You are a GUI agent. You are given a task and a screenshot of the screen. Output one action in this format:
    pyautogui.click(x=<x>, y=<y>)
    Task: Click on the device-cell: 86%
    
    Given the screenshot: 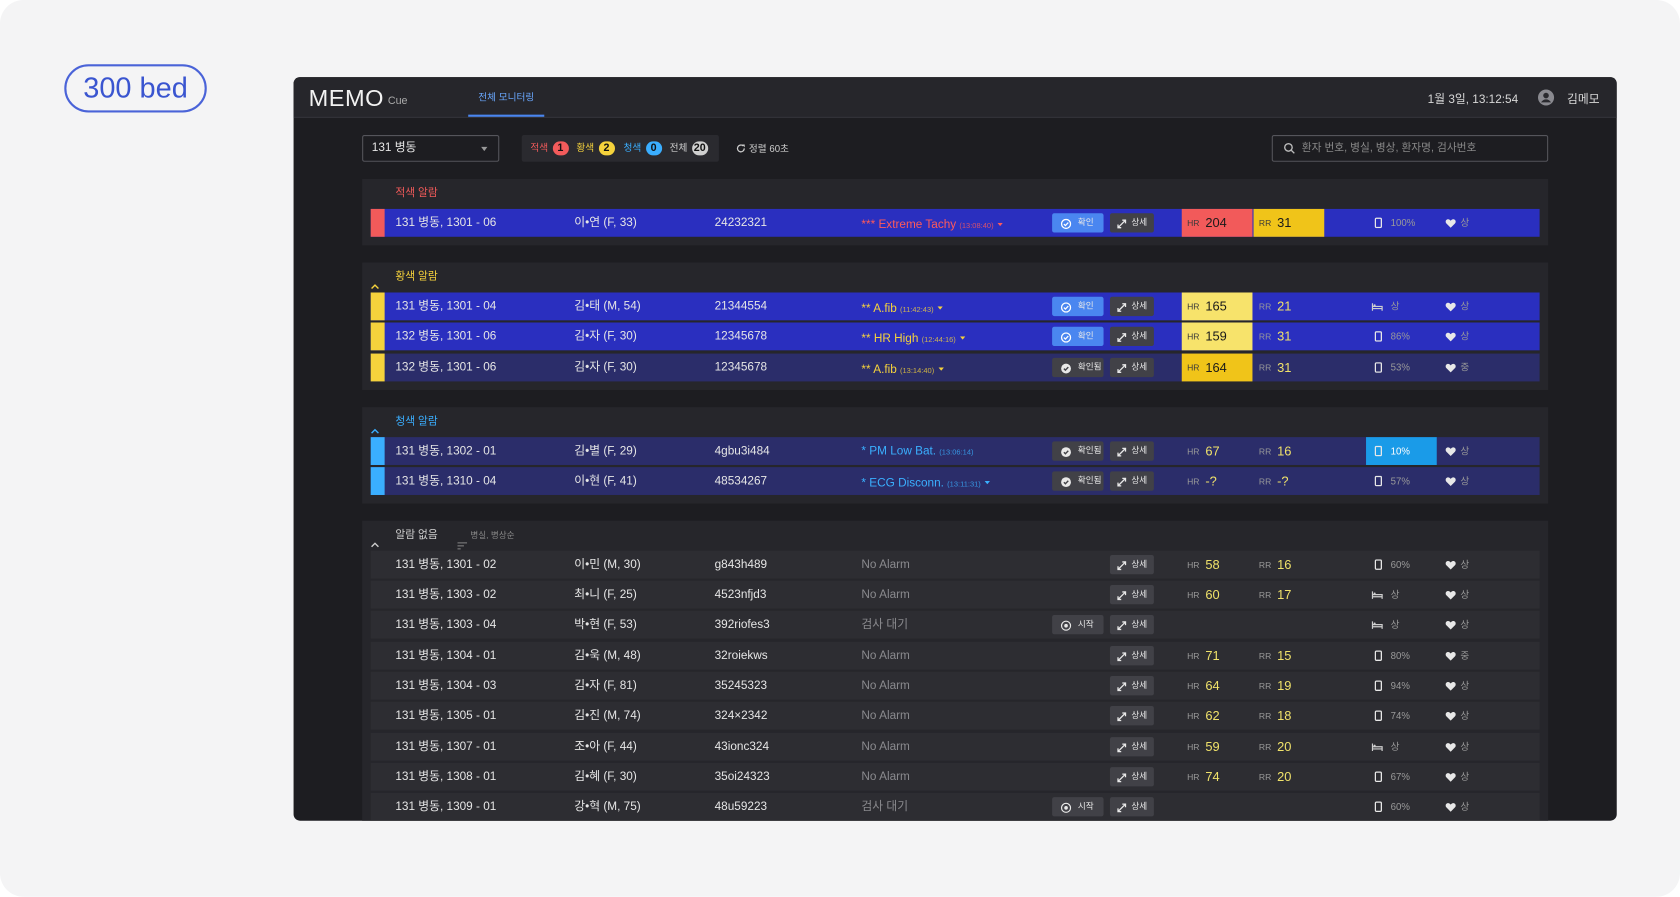 What is the action you would take?
    pyautogui.click(x=1401, y=337)
    